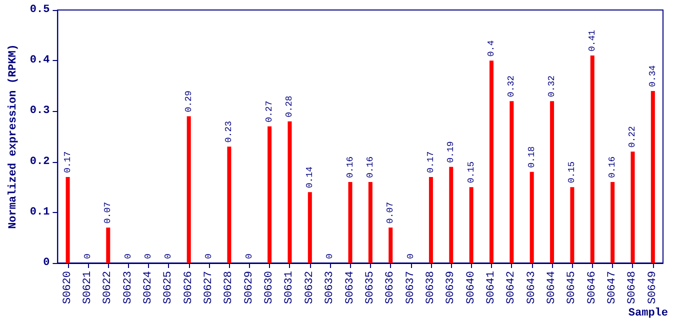 This screenshot has height=320, width=690. Describe the element at coordinates (653, 76) in the screenshot. I see `data-label: 0.34` at that location.